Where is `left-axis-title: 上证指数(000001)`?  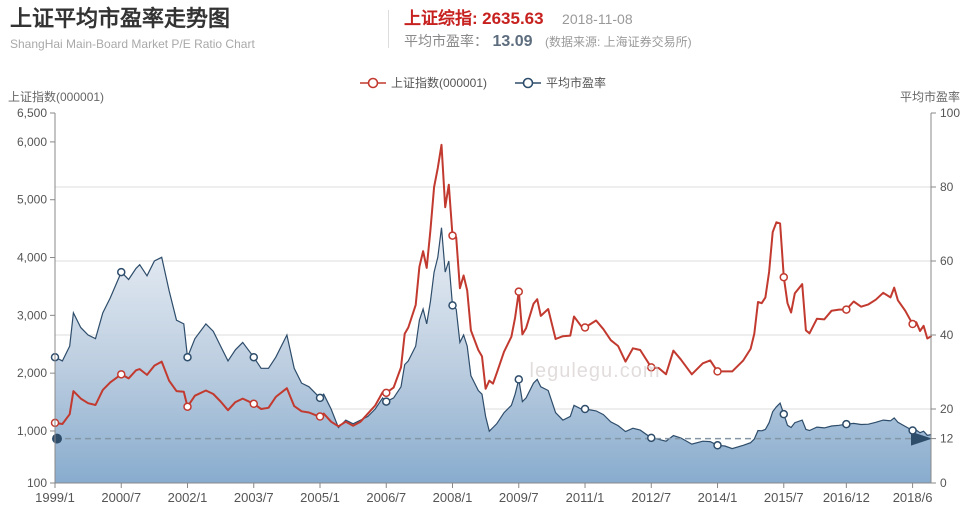
left-axis-title: 上证指数(000001) is located at coordinates (56, 97).